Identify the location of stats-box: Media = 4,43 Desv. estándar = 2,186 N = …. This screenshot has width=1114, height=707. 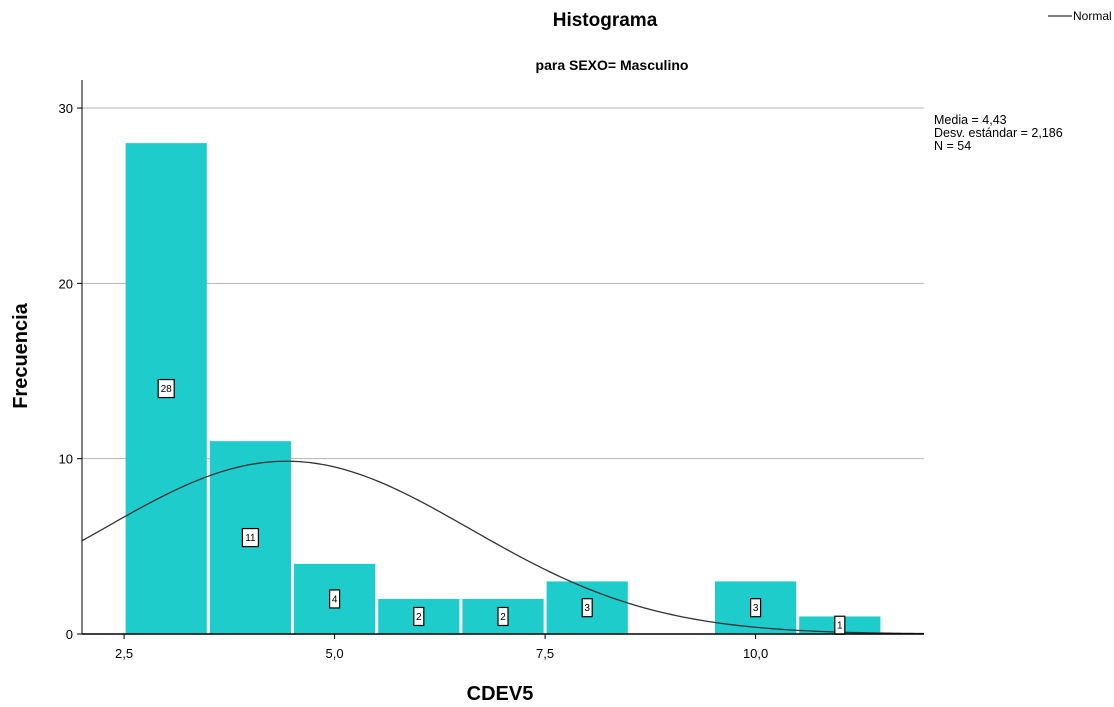
(998, 133).